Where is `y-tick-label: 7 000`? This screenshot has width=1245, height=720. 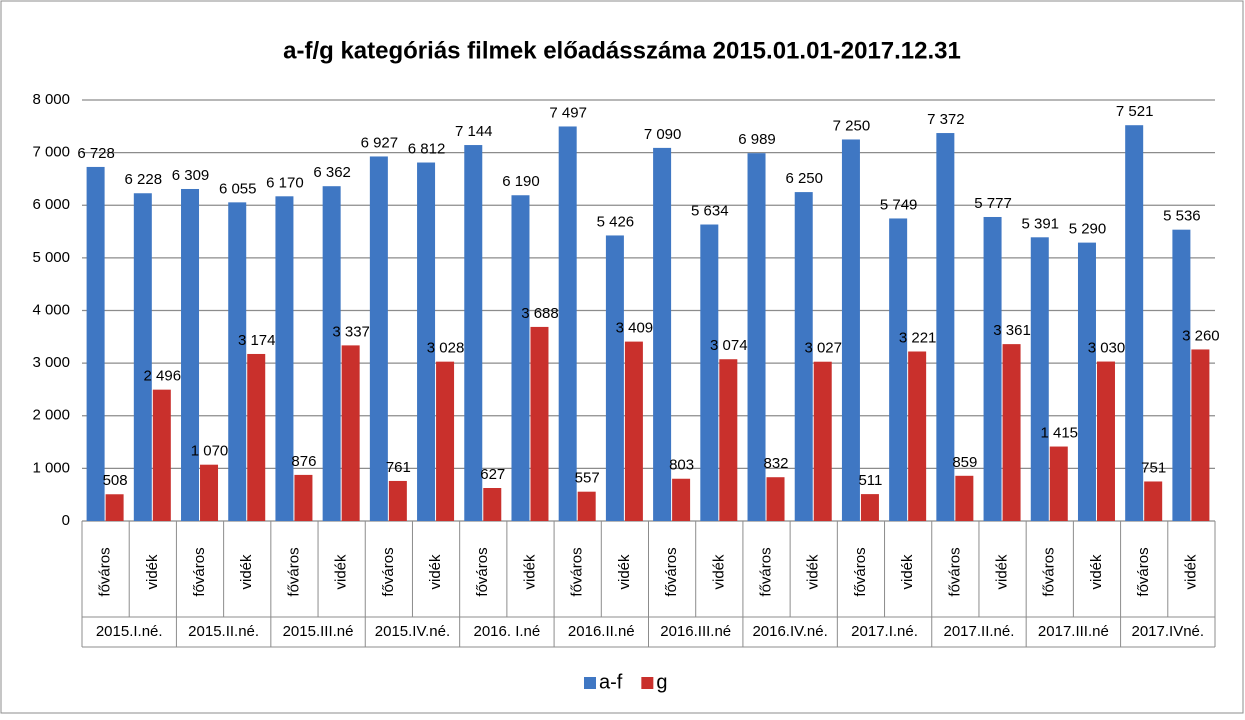
y-tick-label: 7 000 is located at coordinates (51, 152).